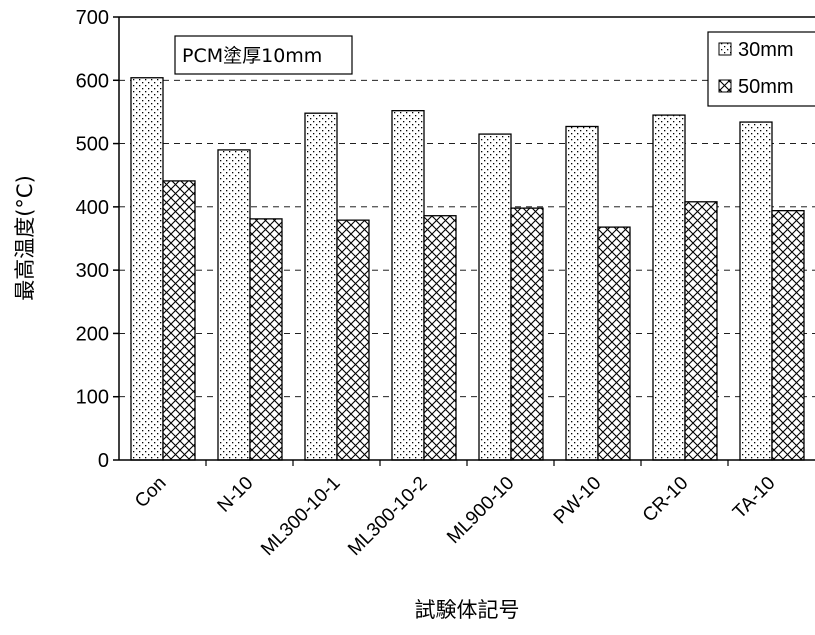 Image resolution: width=815 pixels, height=635 pixels. I want to click on legend-swatch-30mm, so click(725, 49).